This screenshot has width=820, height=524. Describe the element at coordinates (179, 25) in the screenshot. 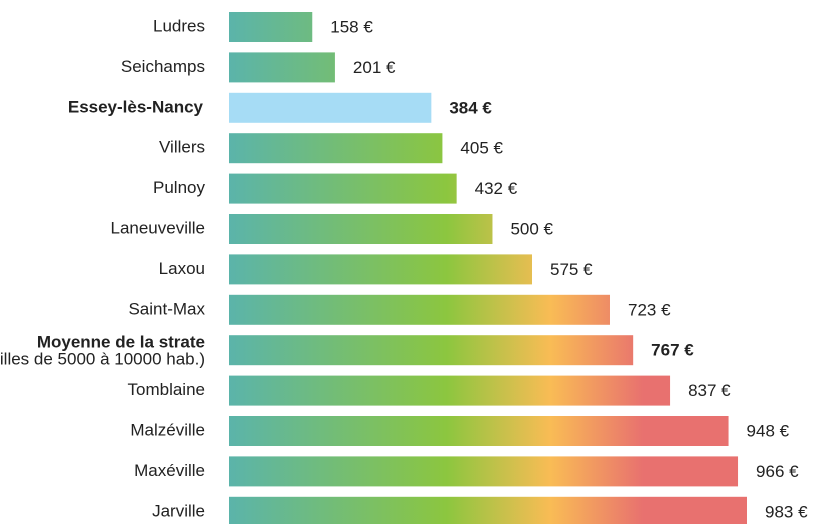

I see `category-label: Ludres` at that location.